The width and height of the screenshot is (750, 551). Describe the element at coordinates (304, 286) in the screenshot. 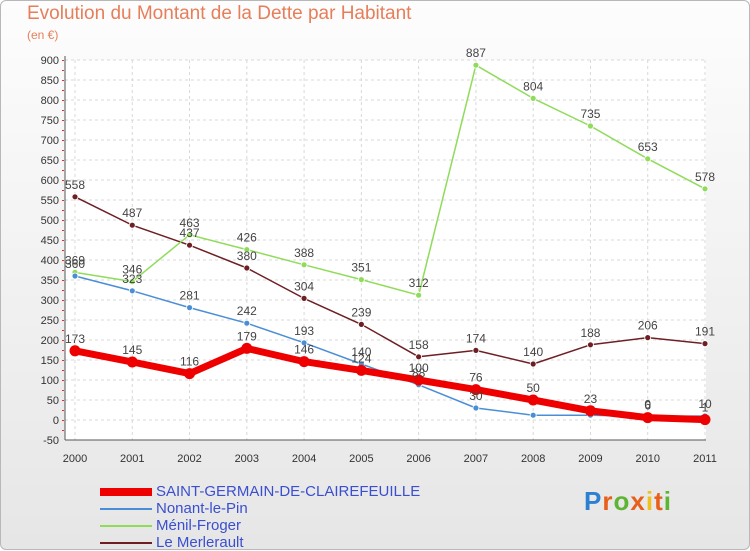

I see `data-label: 304` at that location.